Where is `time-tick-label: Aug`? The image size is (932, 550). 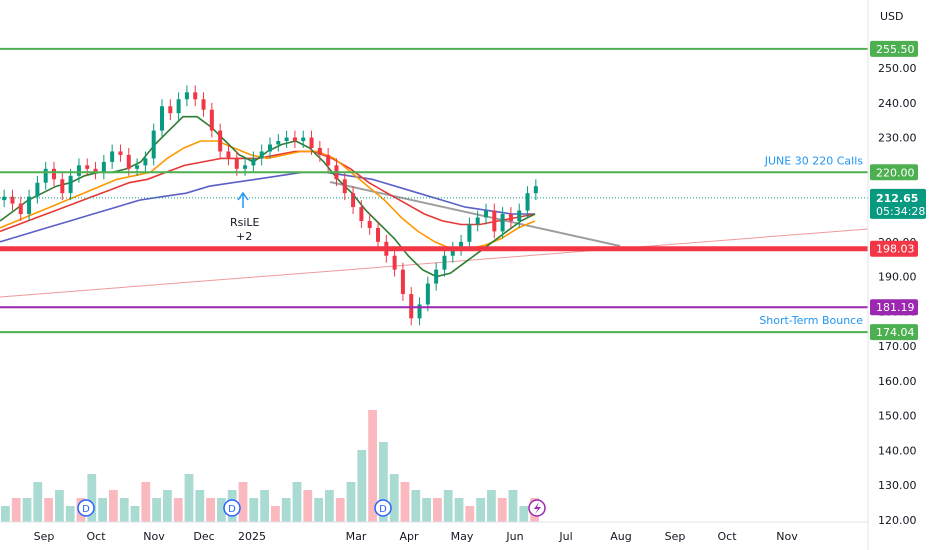
time-tick-label: Aug is located at coordinates (620, 536).